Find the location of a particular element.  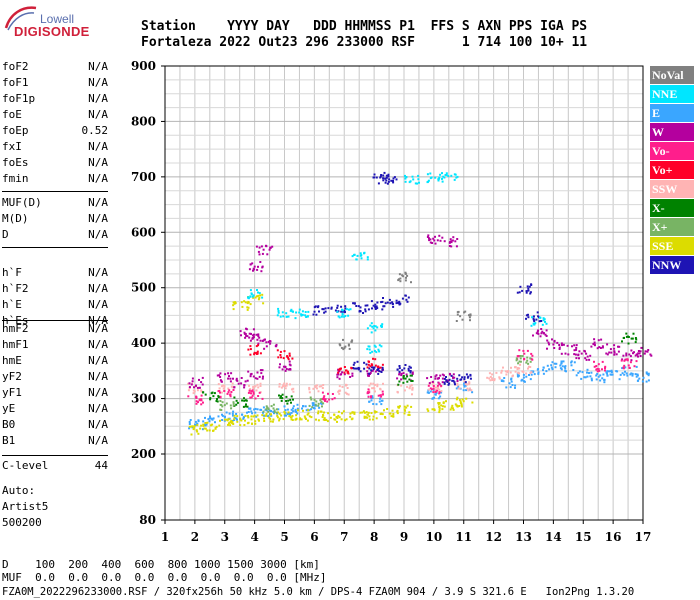

panel-divider is located at coordinates (55, 455).